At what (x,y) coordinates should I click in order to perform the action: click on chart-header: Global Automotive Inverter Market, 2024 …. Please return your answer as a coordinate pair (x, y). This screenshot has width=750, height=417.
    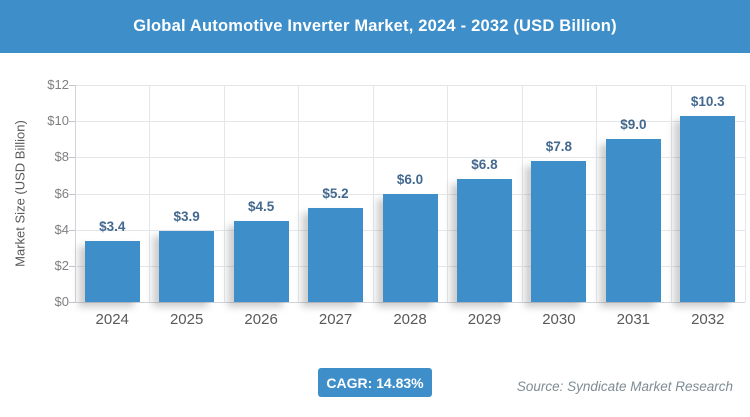
    Looking at the image, I should click on (375, 26).